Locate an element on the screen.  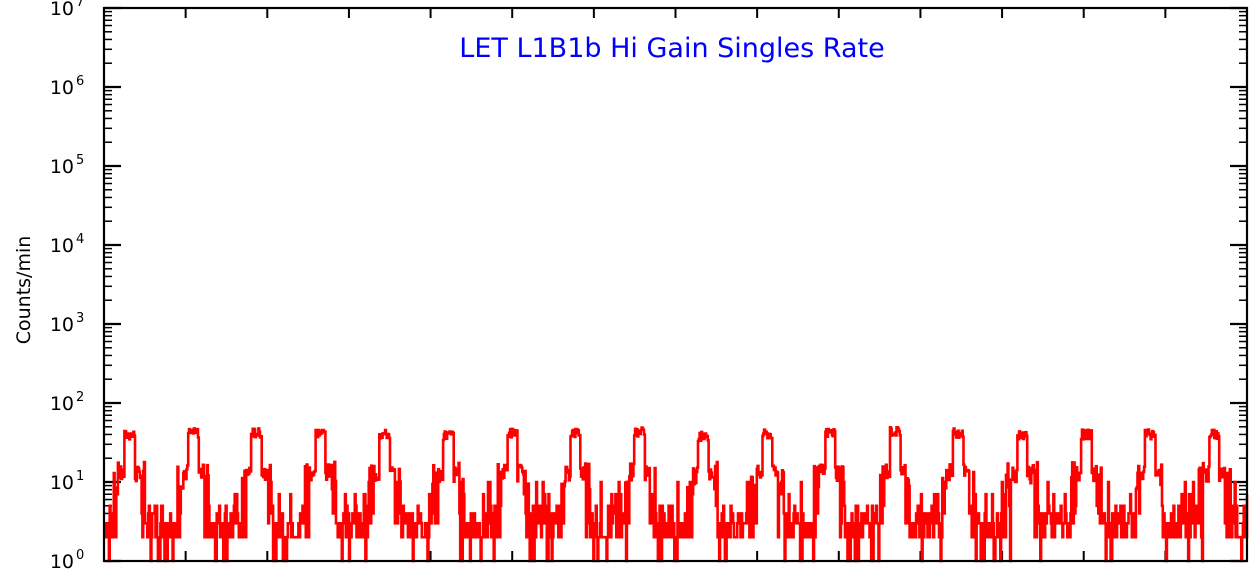
y-tick-exponent: 5 is located at coordinates (80, 160).